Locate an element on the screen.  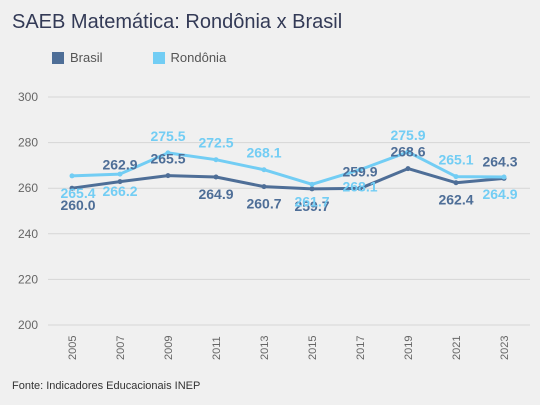
y-tick-label: 220 is located at coordinates (28, 279).